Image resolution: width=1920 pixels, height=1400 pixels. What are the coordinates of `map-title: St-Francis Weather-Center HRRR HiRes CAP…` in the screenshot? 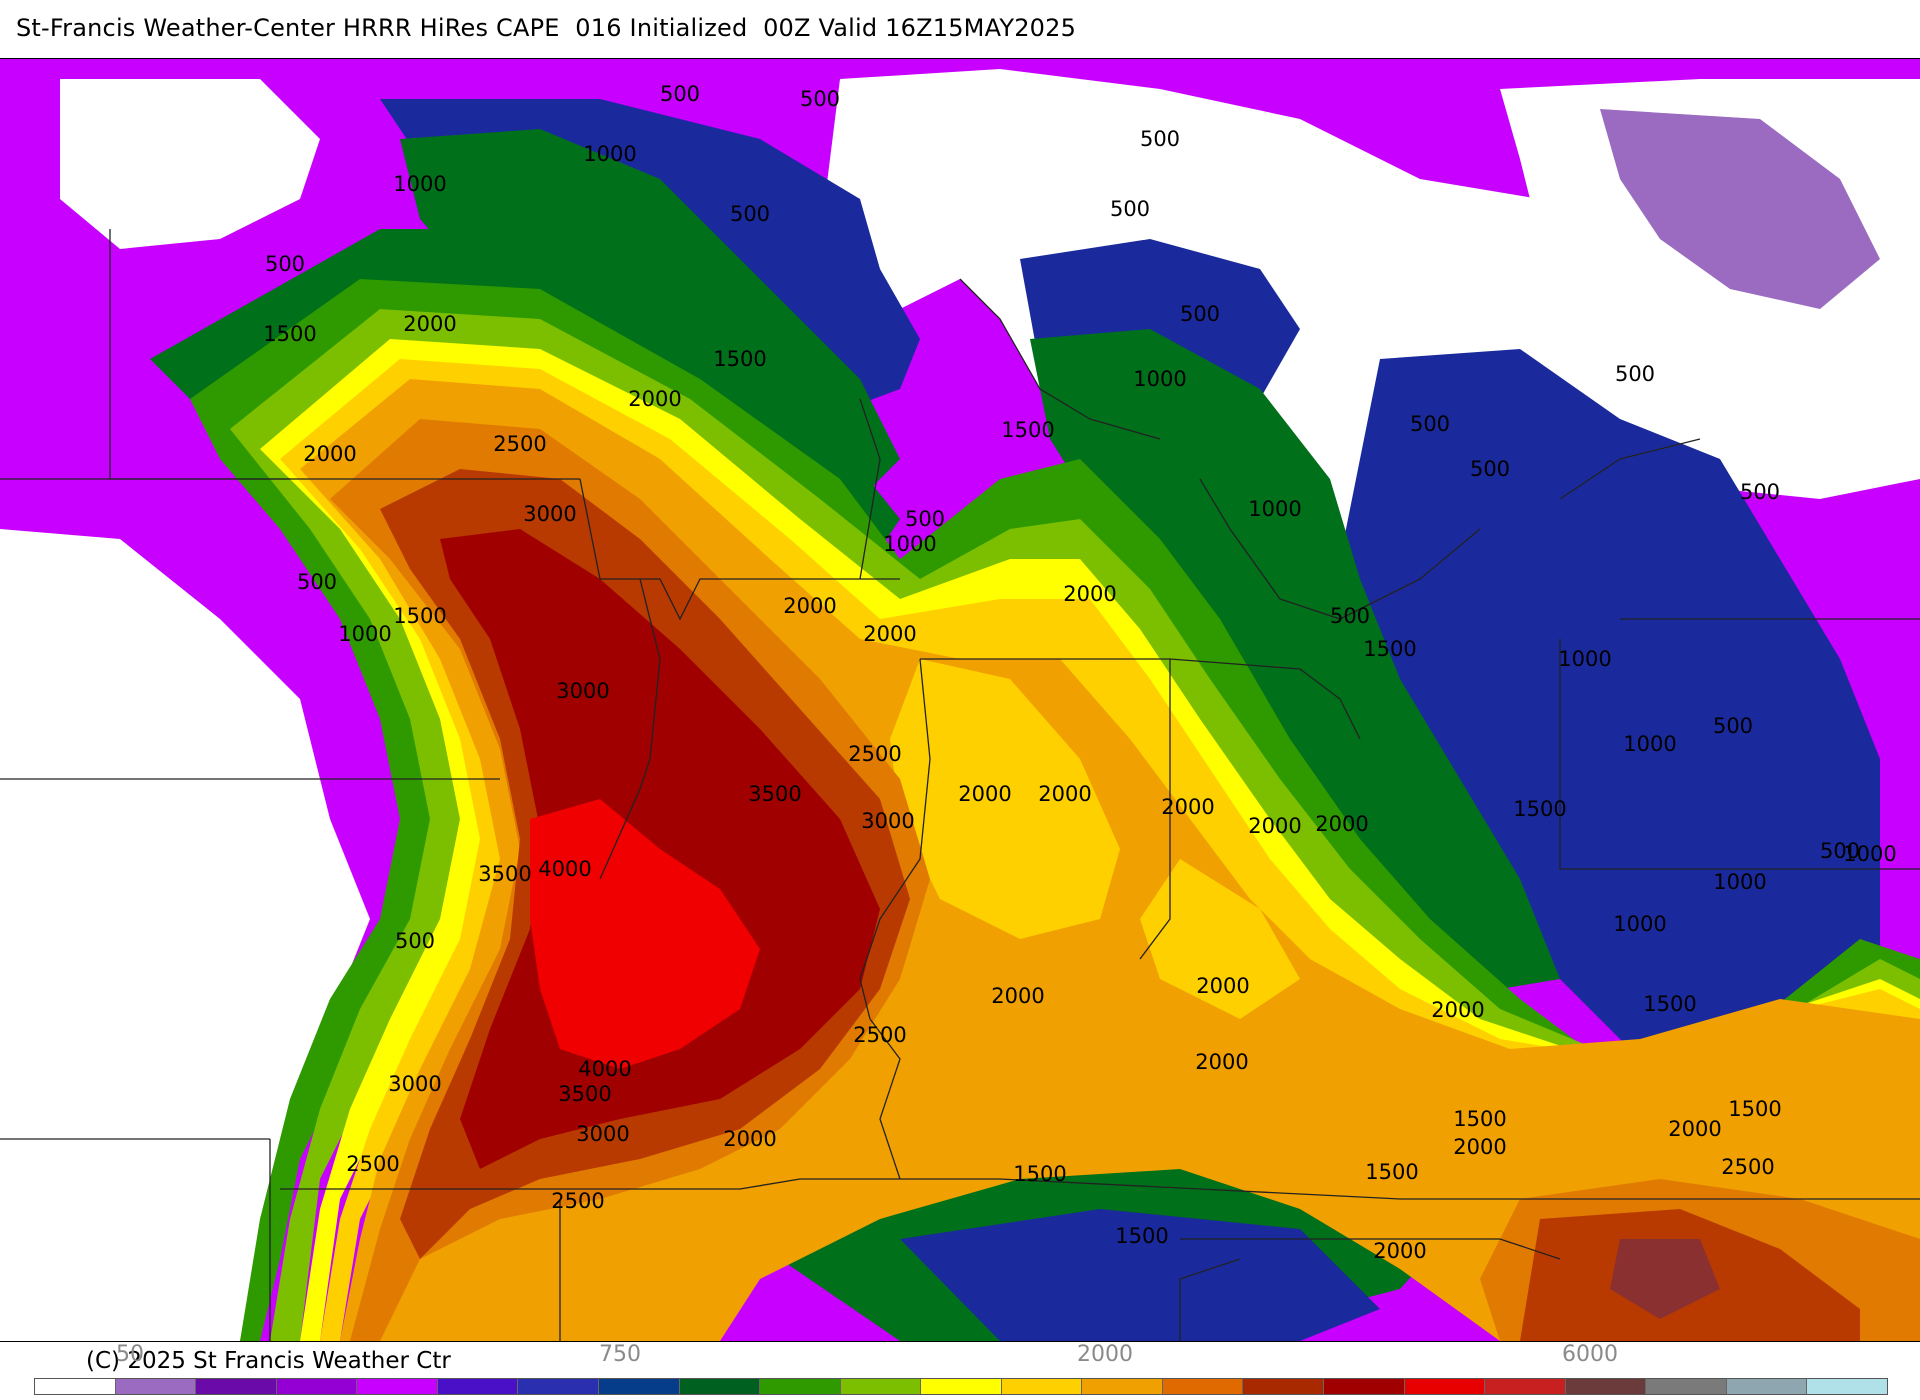 It's located at (546, 28).